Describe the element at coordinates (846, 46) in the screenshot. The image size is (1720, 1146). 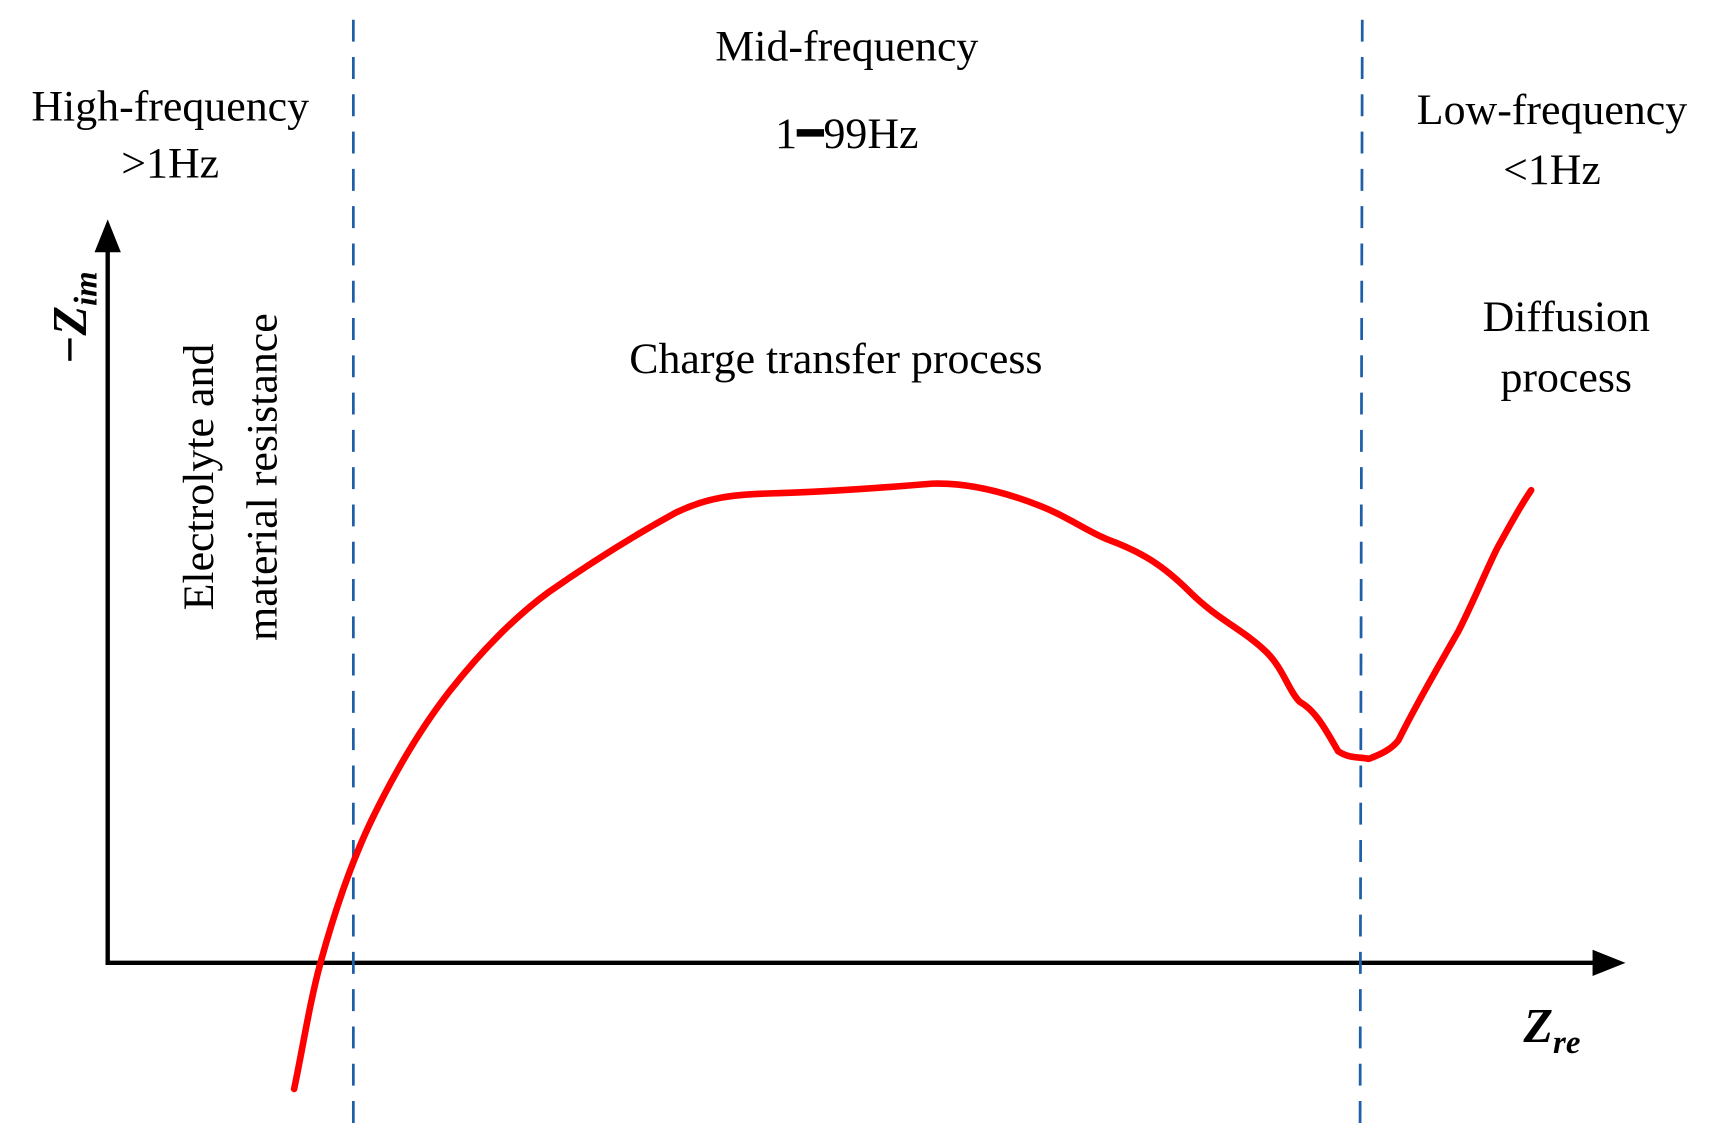
I see `region-label: Mid-frequency` at that location.